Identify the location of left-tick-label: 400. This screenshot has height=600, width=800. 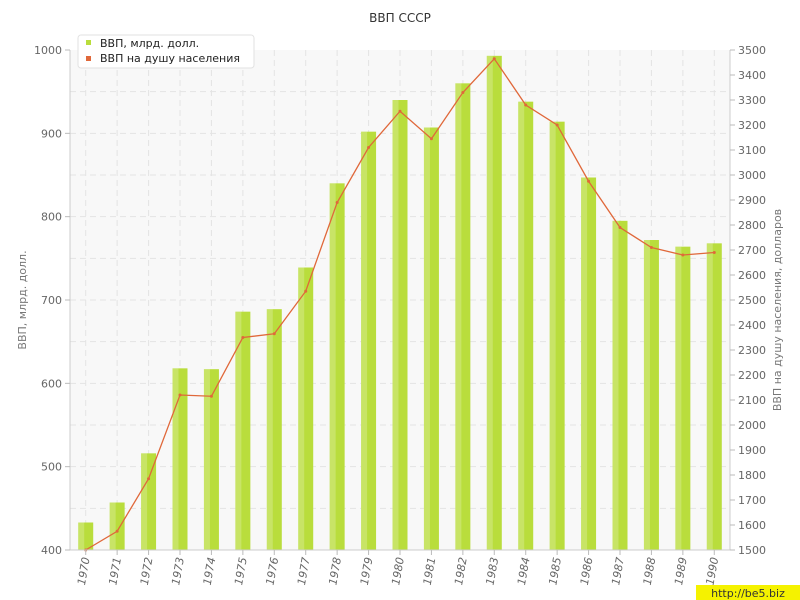
(51, 550).